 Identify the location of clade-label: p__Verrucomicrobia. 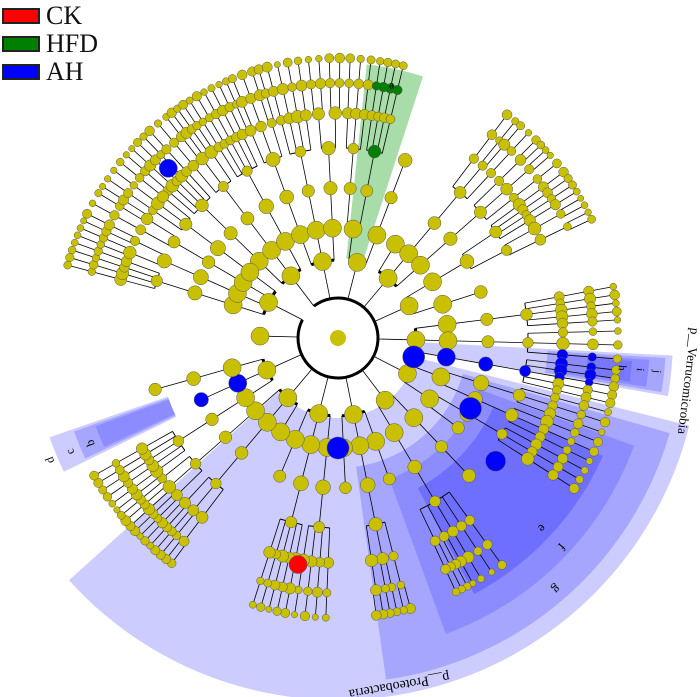
(687, 381).